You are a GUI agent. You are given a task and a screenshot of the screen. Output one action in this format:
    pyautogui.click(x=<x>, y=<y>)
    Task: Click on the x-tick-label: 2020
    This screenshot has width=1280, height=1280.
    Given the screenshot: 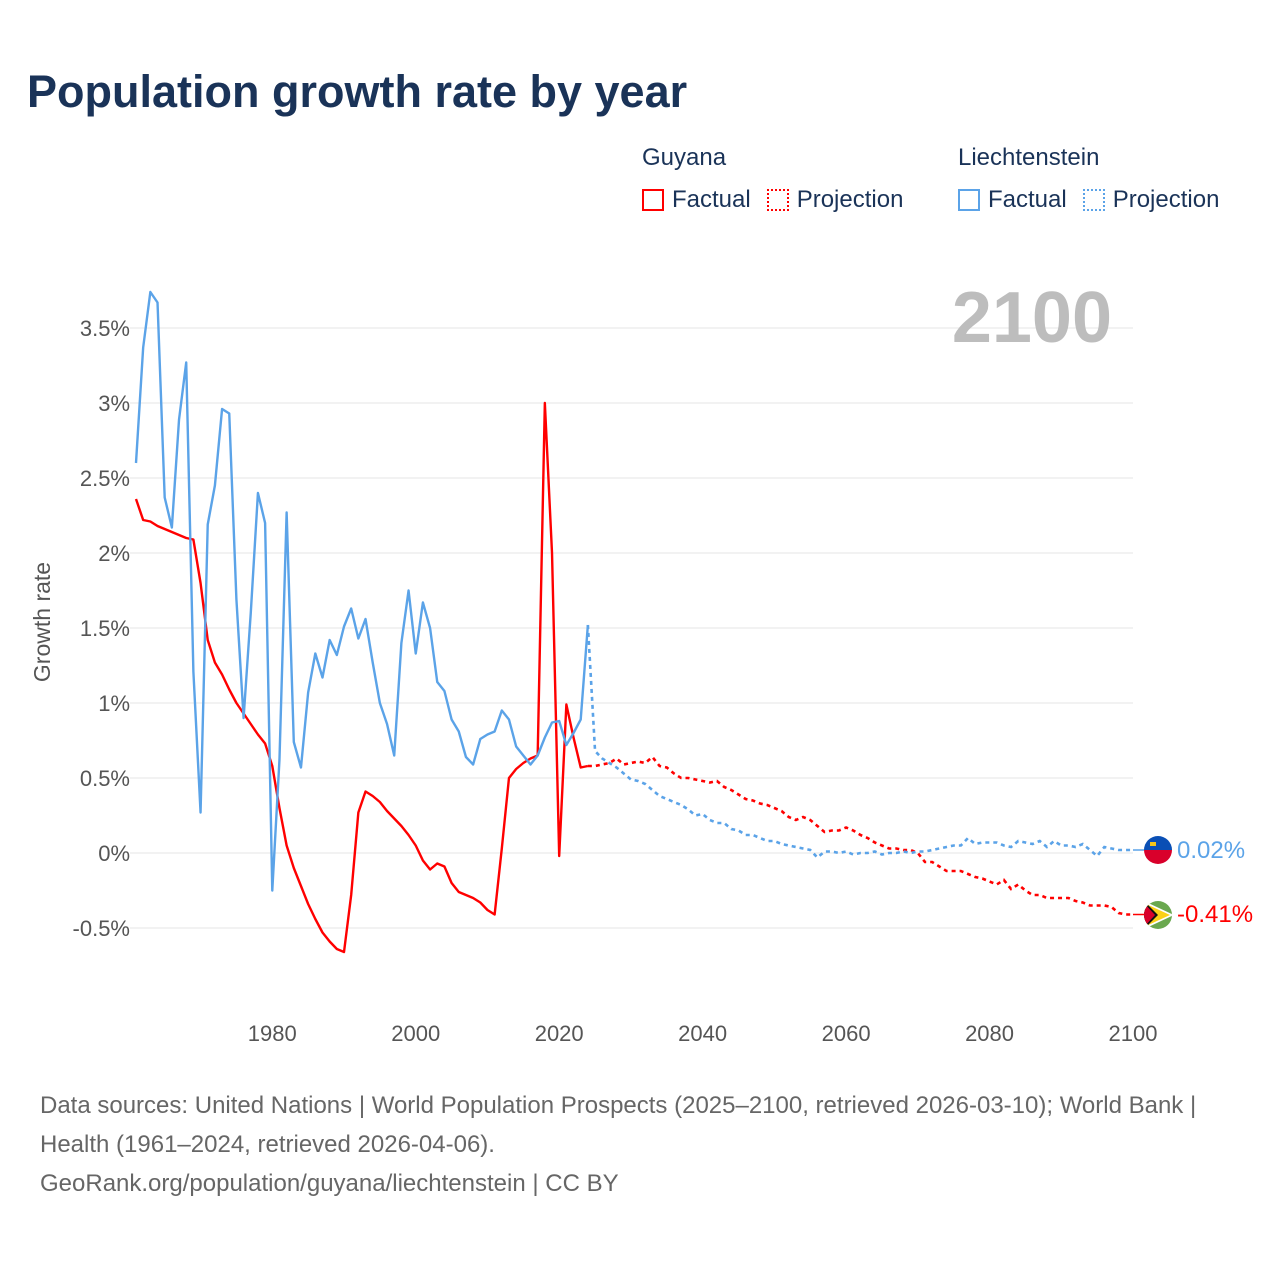 What is the action you would take?
    pyautogui.click(x=559, y=1033)
    